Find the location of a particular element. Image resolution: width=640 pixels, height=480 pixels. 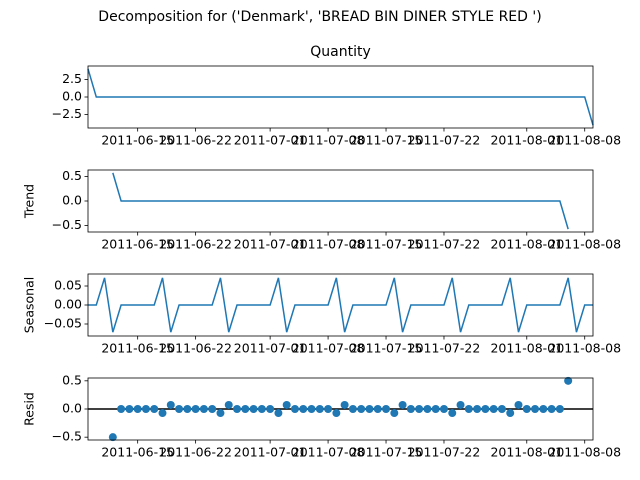

y-axis-label: Trend is located at coordinates (29, 201).